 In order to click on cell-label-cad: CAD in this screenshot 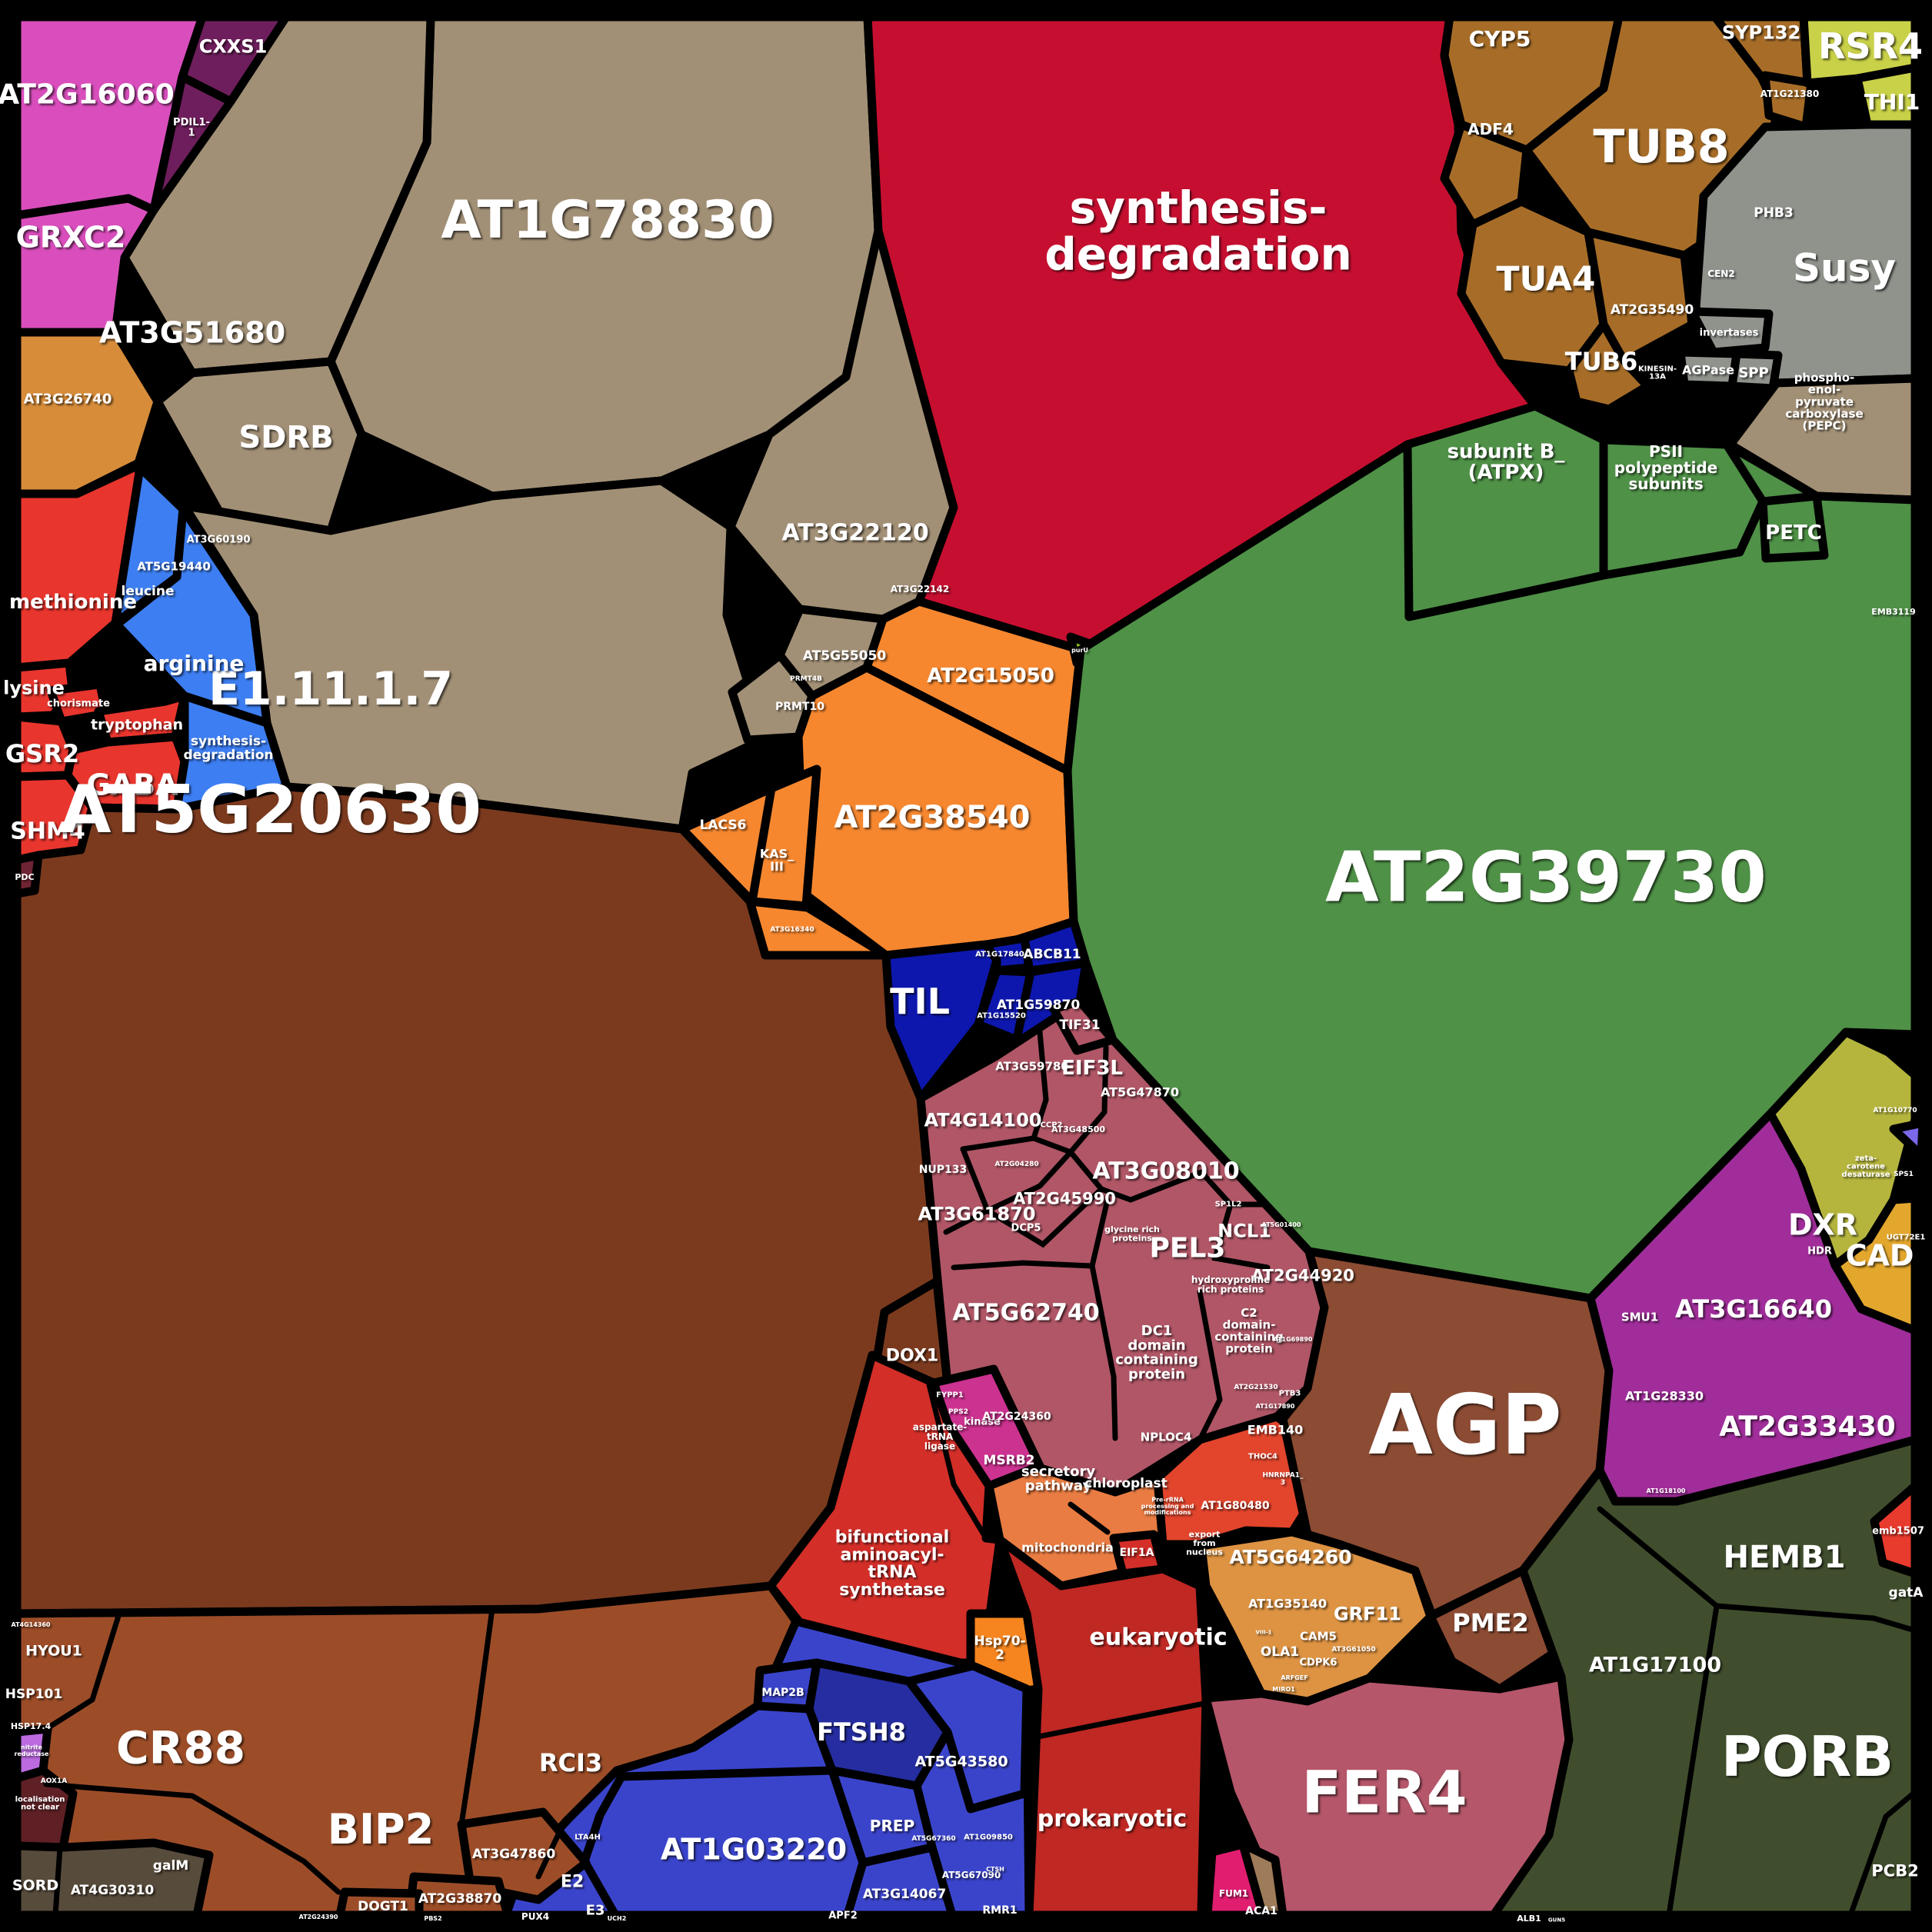, I will do `click(1880, 1255)`.